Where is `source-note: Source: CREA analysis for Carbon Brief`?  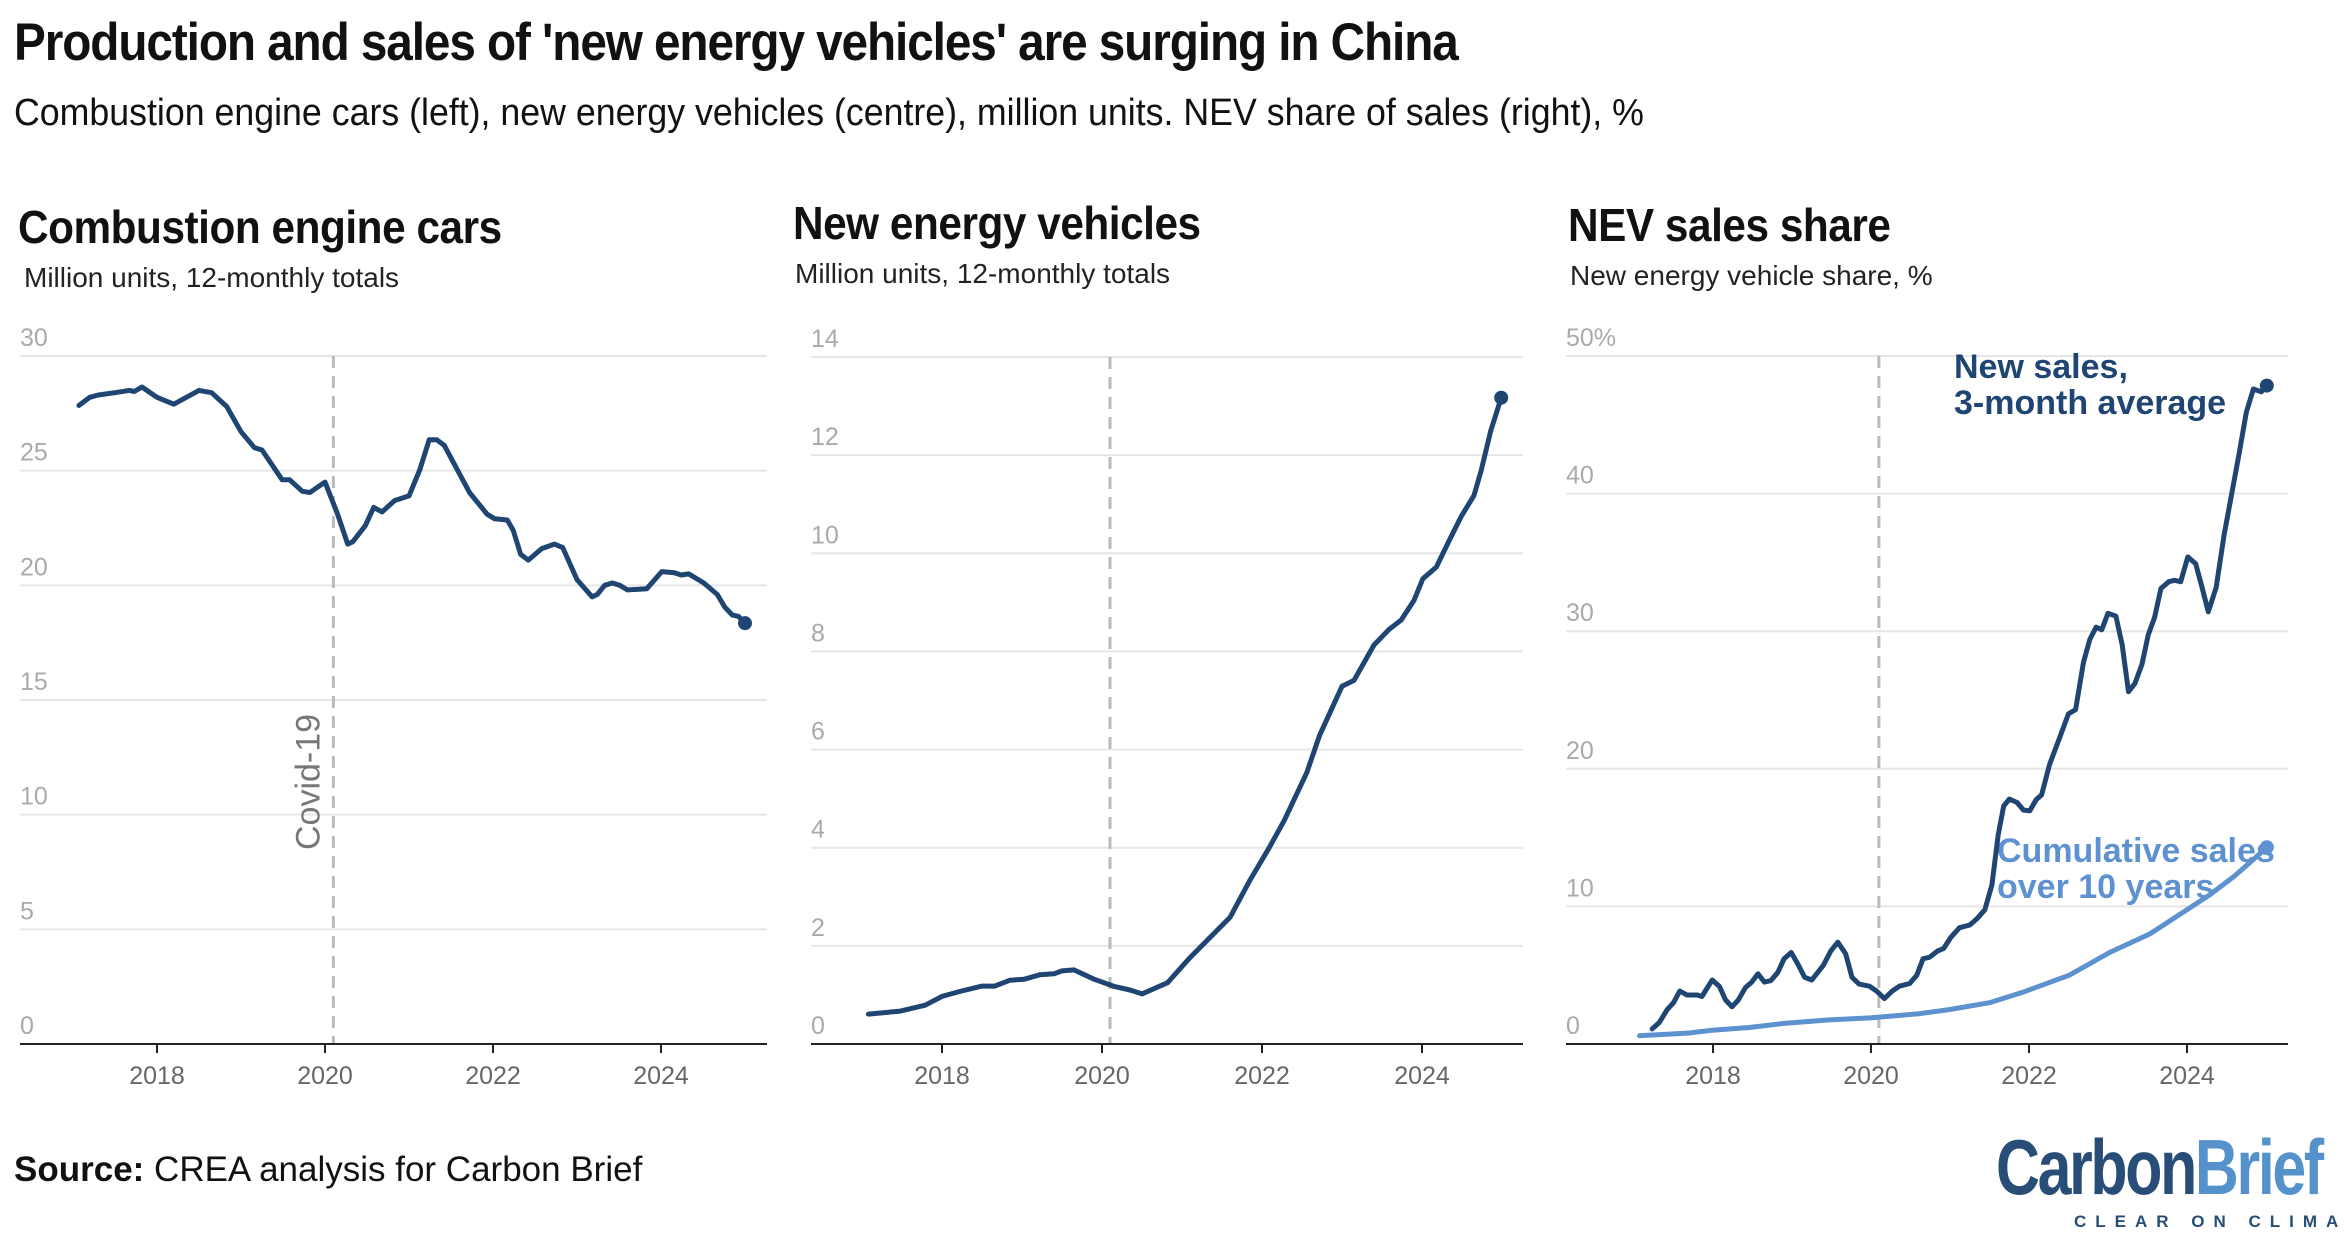
source-note: Source: CREA analysis for Carbon Brief is located at coordinates (328, 1170).